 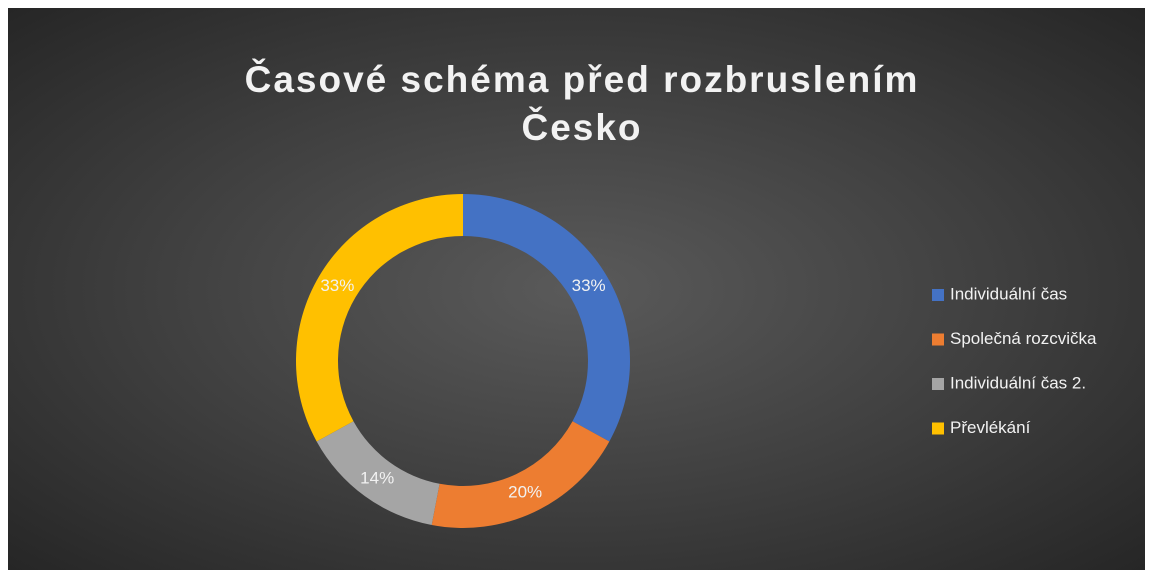 I want to click on legend-label: Individuální čas, so click(x=1008, y=293).